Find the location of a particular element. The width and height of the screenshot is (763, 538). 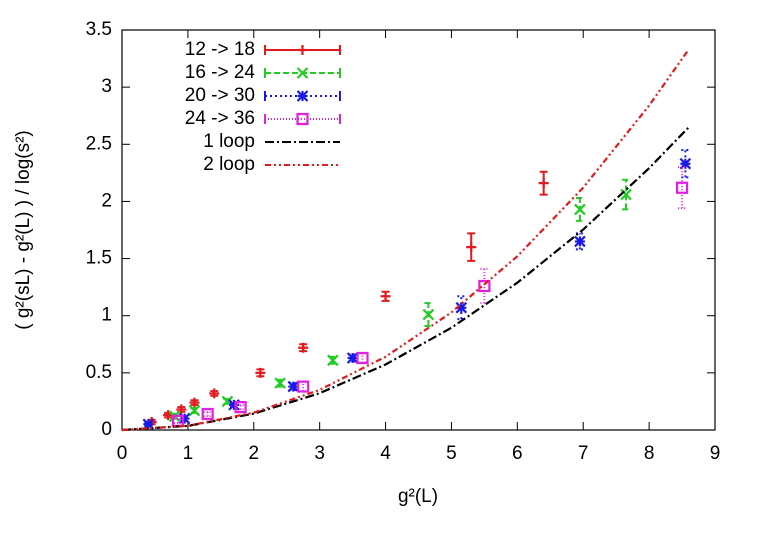

legend-label: 24 -> 36 is located at coordinates (220, 118).